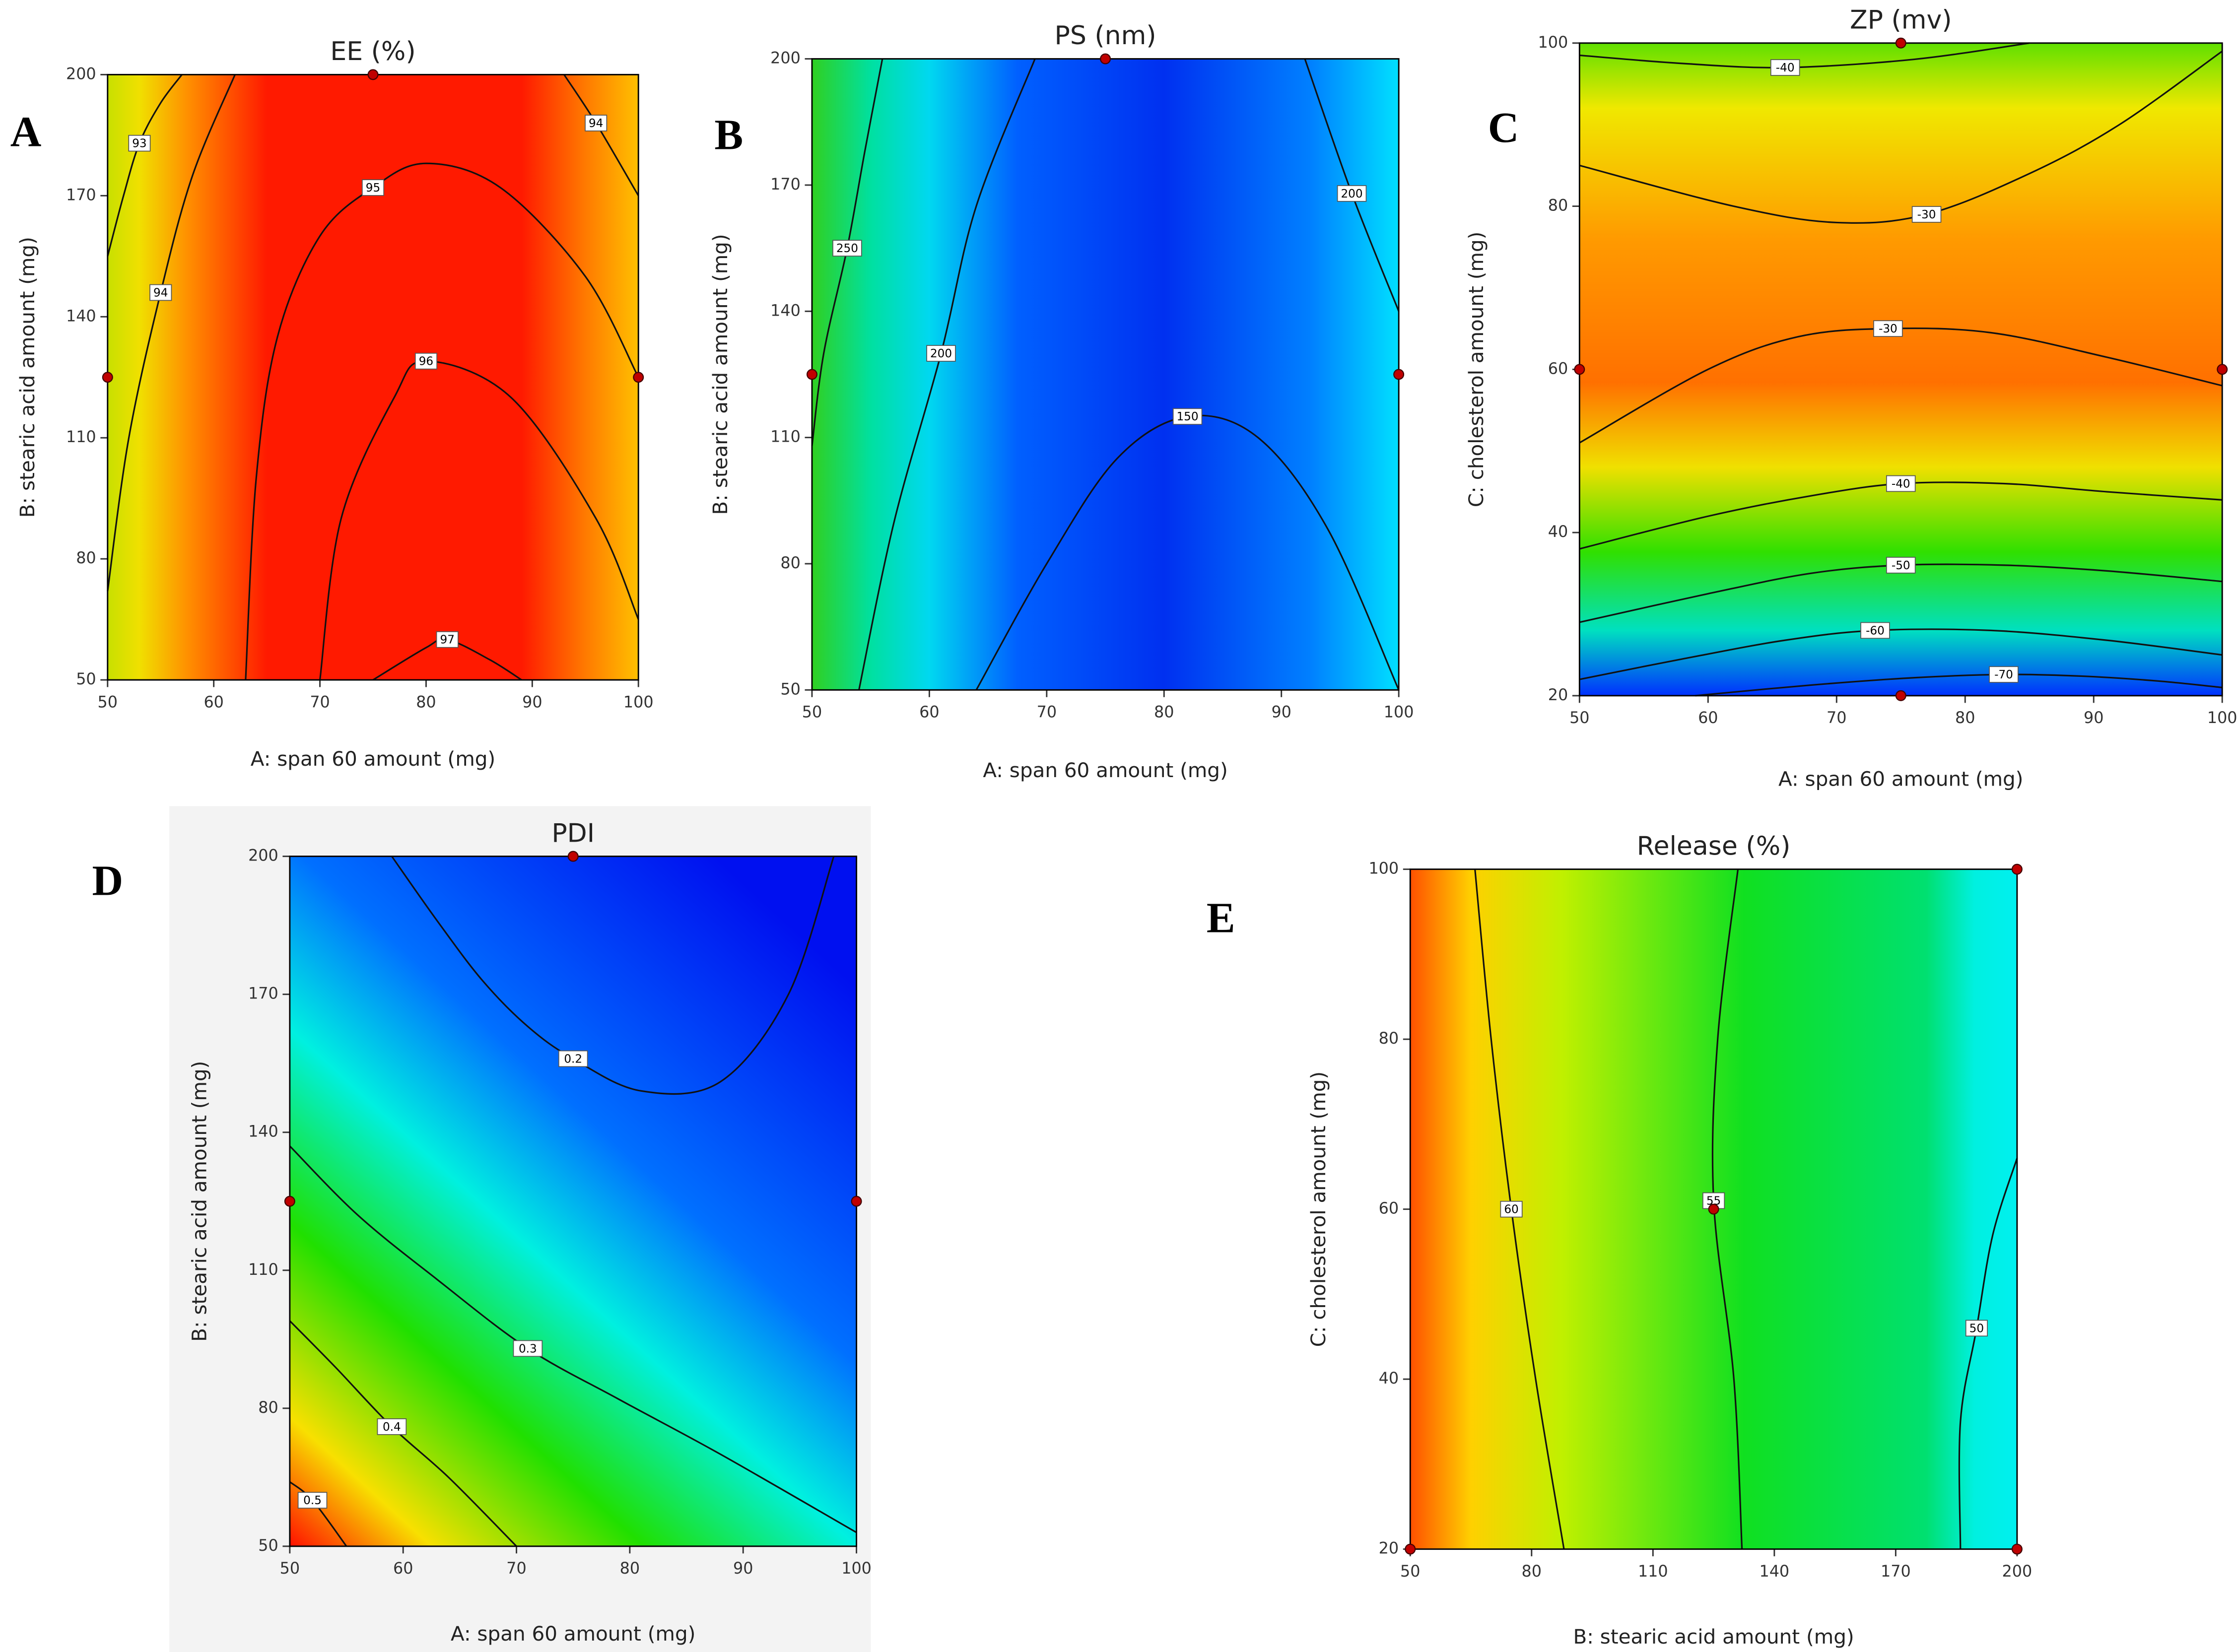 The image size is (2238, 1652). What do you see at coordinates (1503, 128) in the screenshot?
I see `panel-letter: C` at bounding box center [1503, 128].